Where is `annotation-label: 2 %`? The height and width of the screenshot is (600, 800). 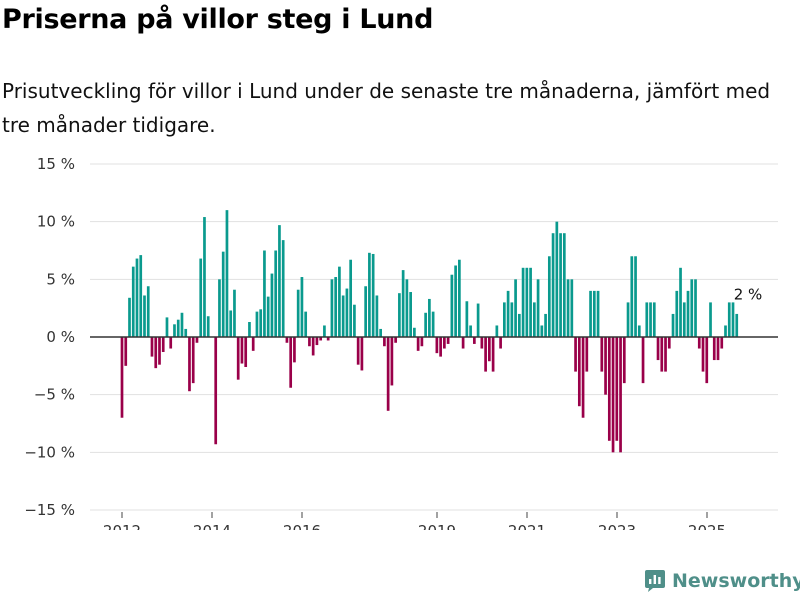
annotation-label: 2 % is located at coordinates (748, 294).